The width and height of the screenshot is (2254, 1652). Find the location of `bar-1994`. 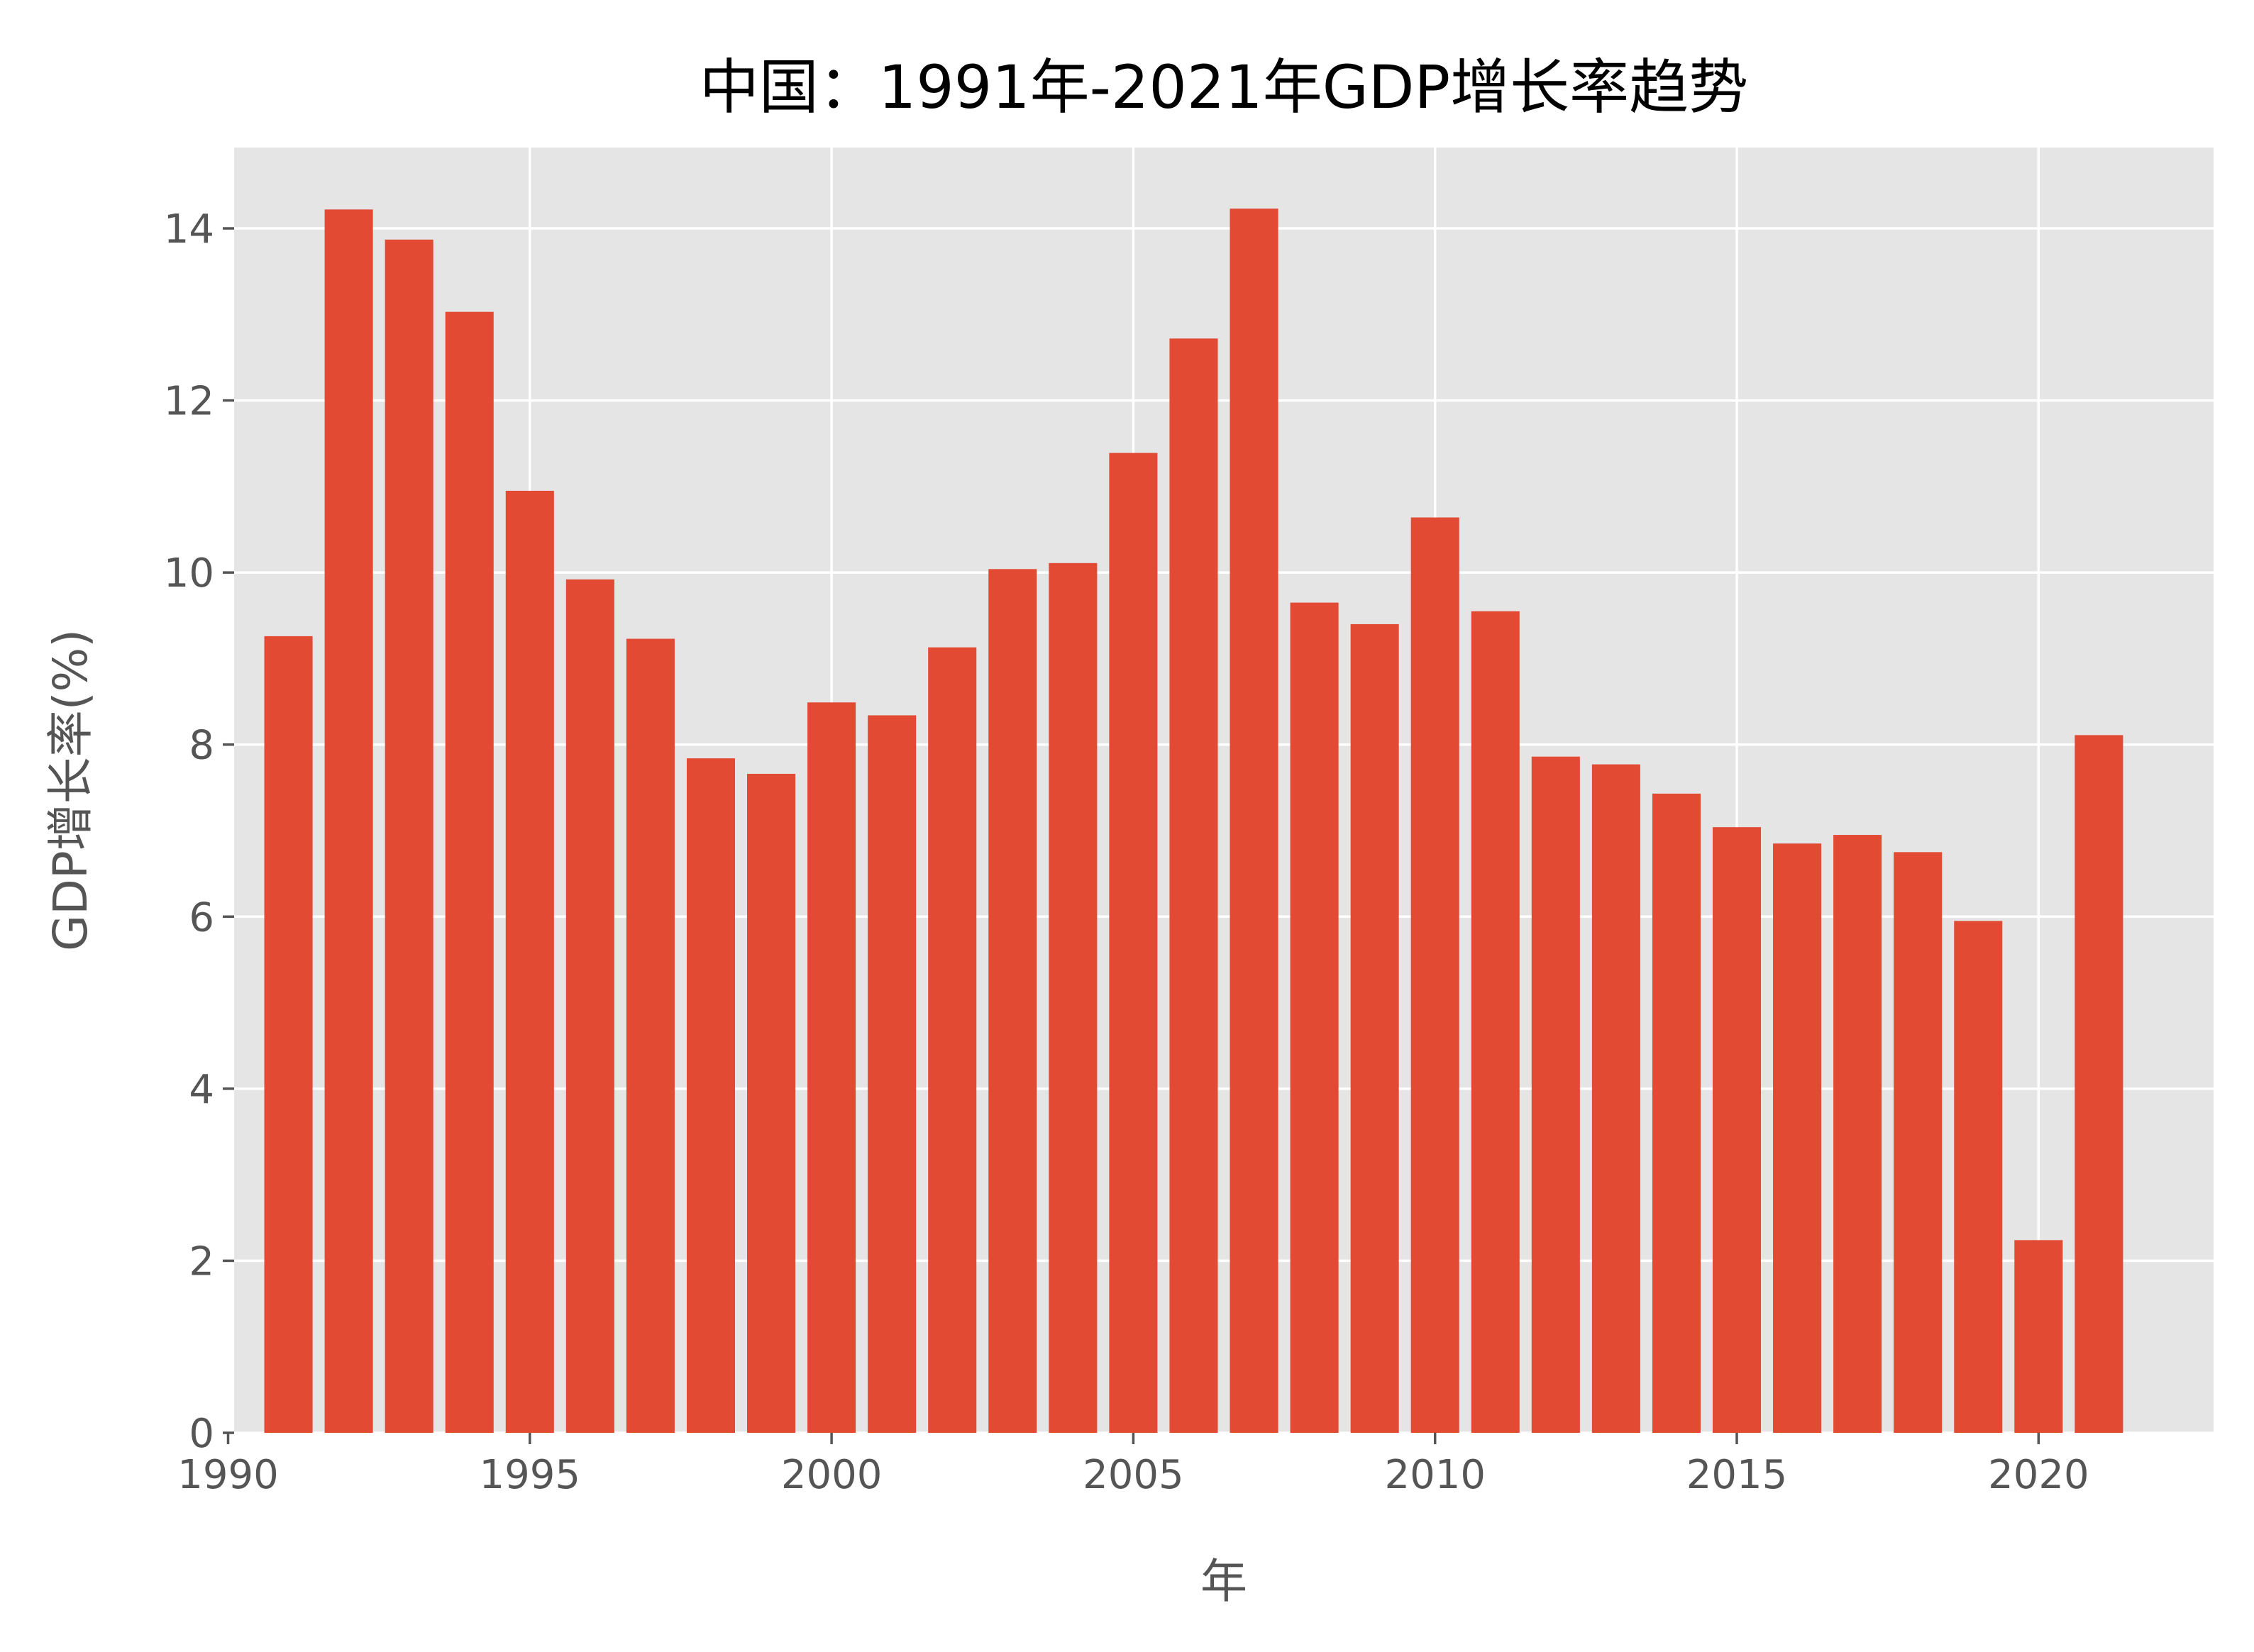

bar-1994 is located at coordinates (470, 872).